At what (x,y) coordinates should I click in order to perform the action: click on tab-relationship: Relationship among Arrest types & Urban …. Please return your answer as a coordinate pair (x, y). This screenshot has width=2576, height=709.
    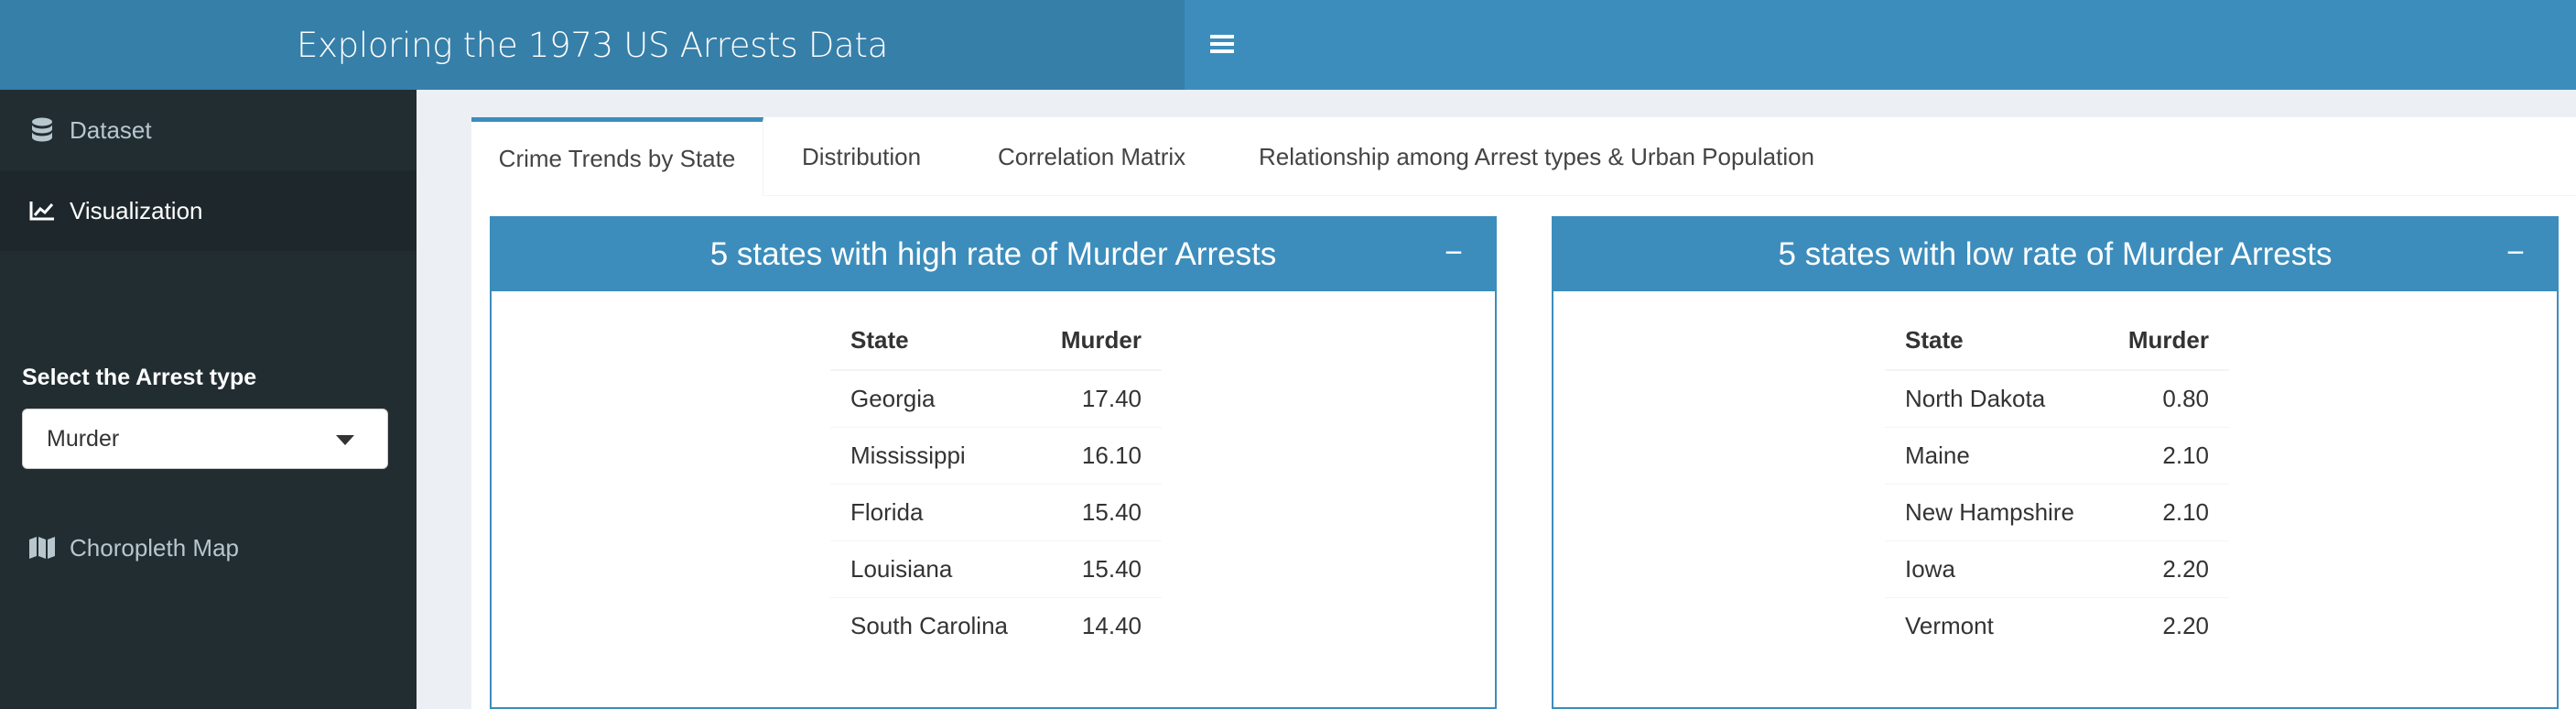
    Looking at the image, I should click on (1537, 156).